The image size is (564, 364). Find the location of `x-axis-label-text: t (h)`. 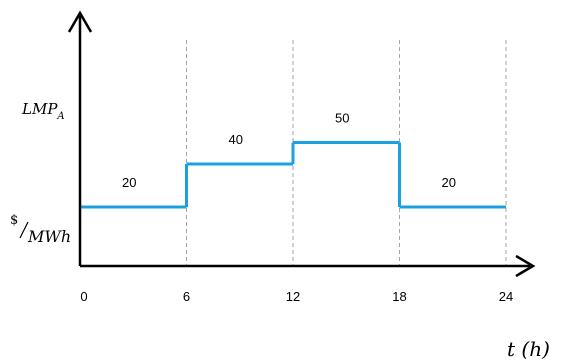

x-axis-label-text: t (h) is located at coordinates (528, 349).